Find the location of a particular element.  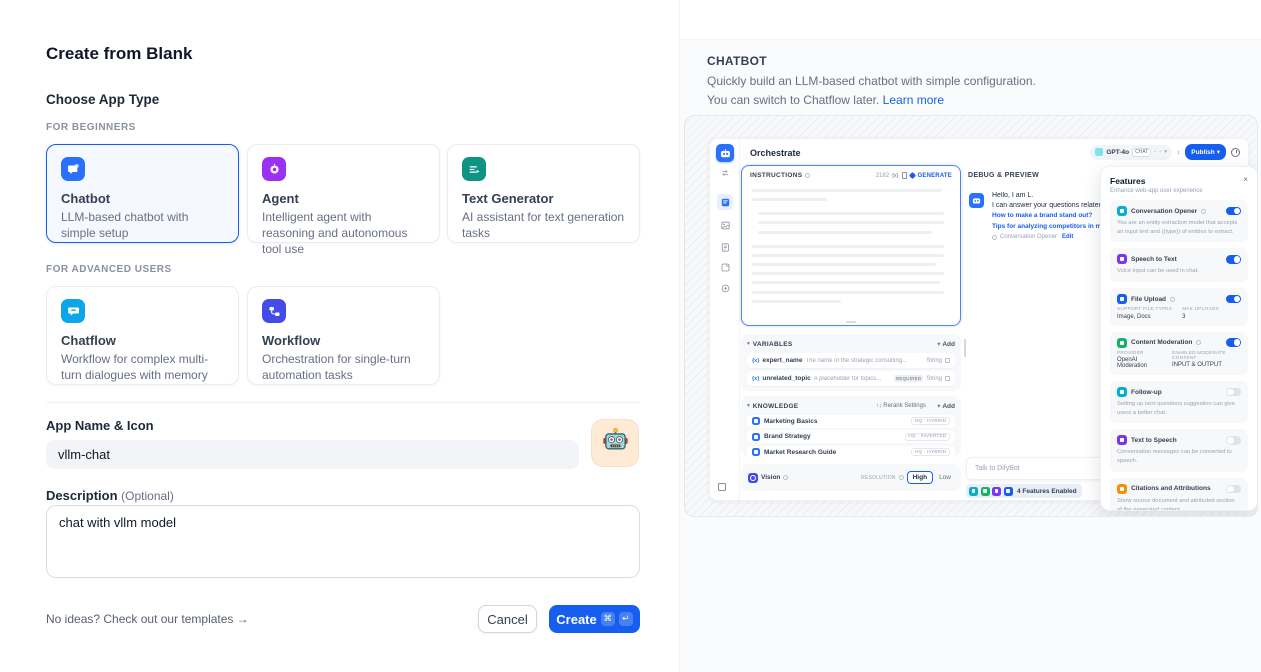

gear-icon is located at coordinates (994, 237).